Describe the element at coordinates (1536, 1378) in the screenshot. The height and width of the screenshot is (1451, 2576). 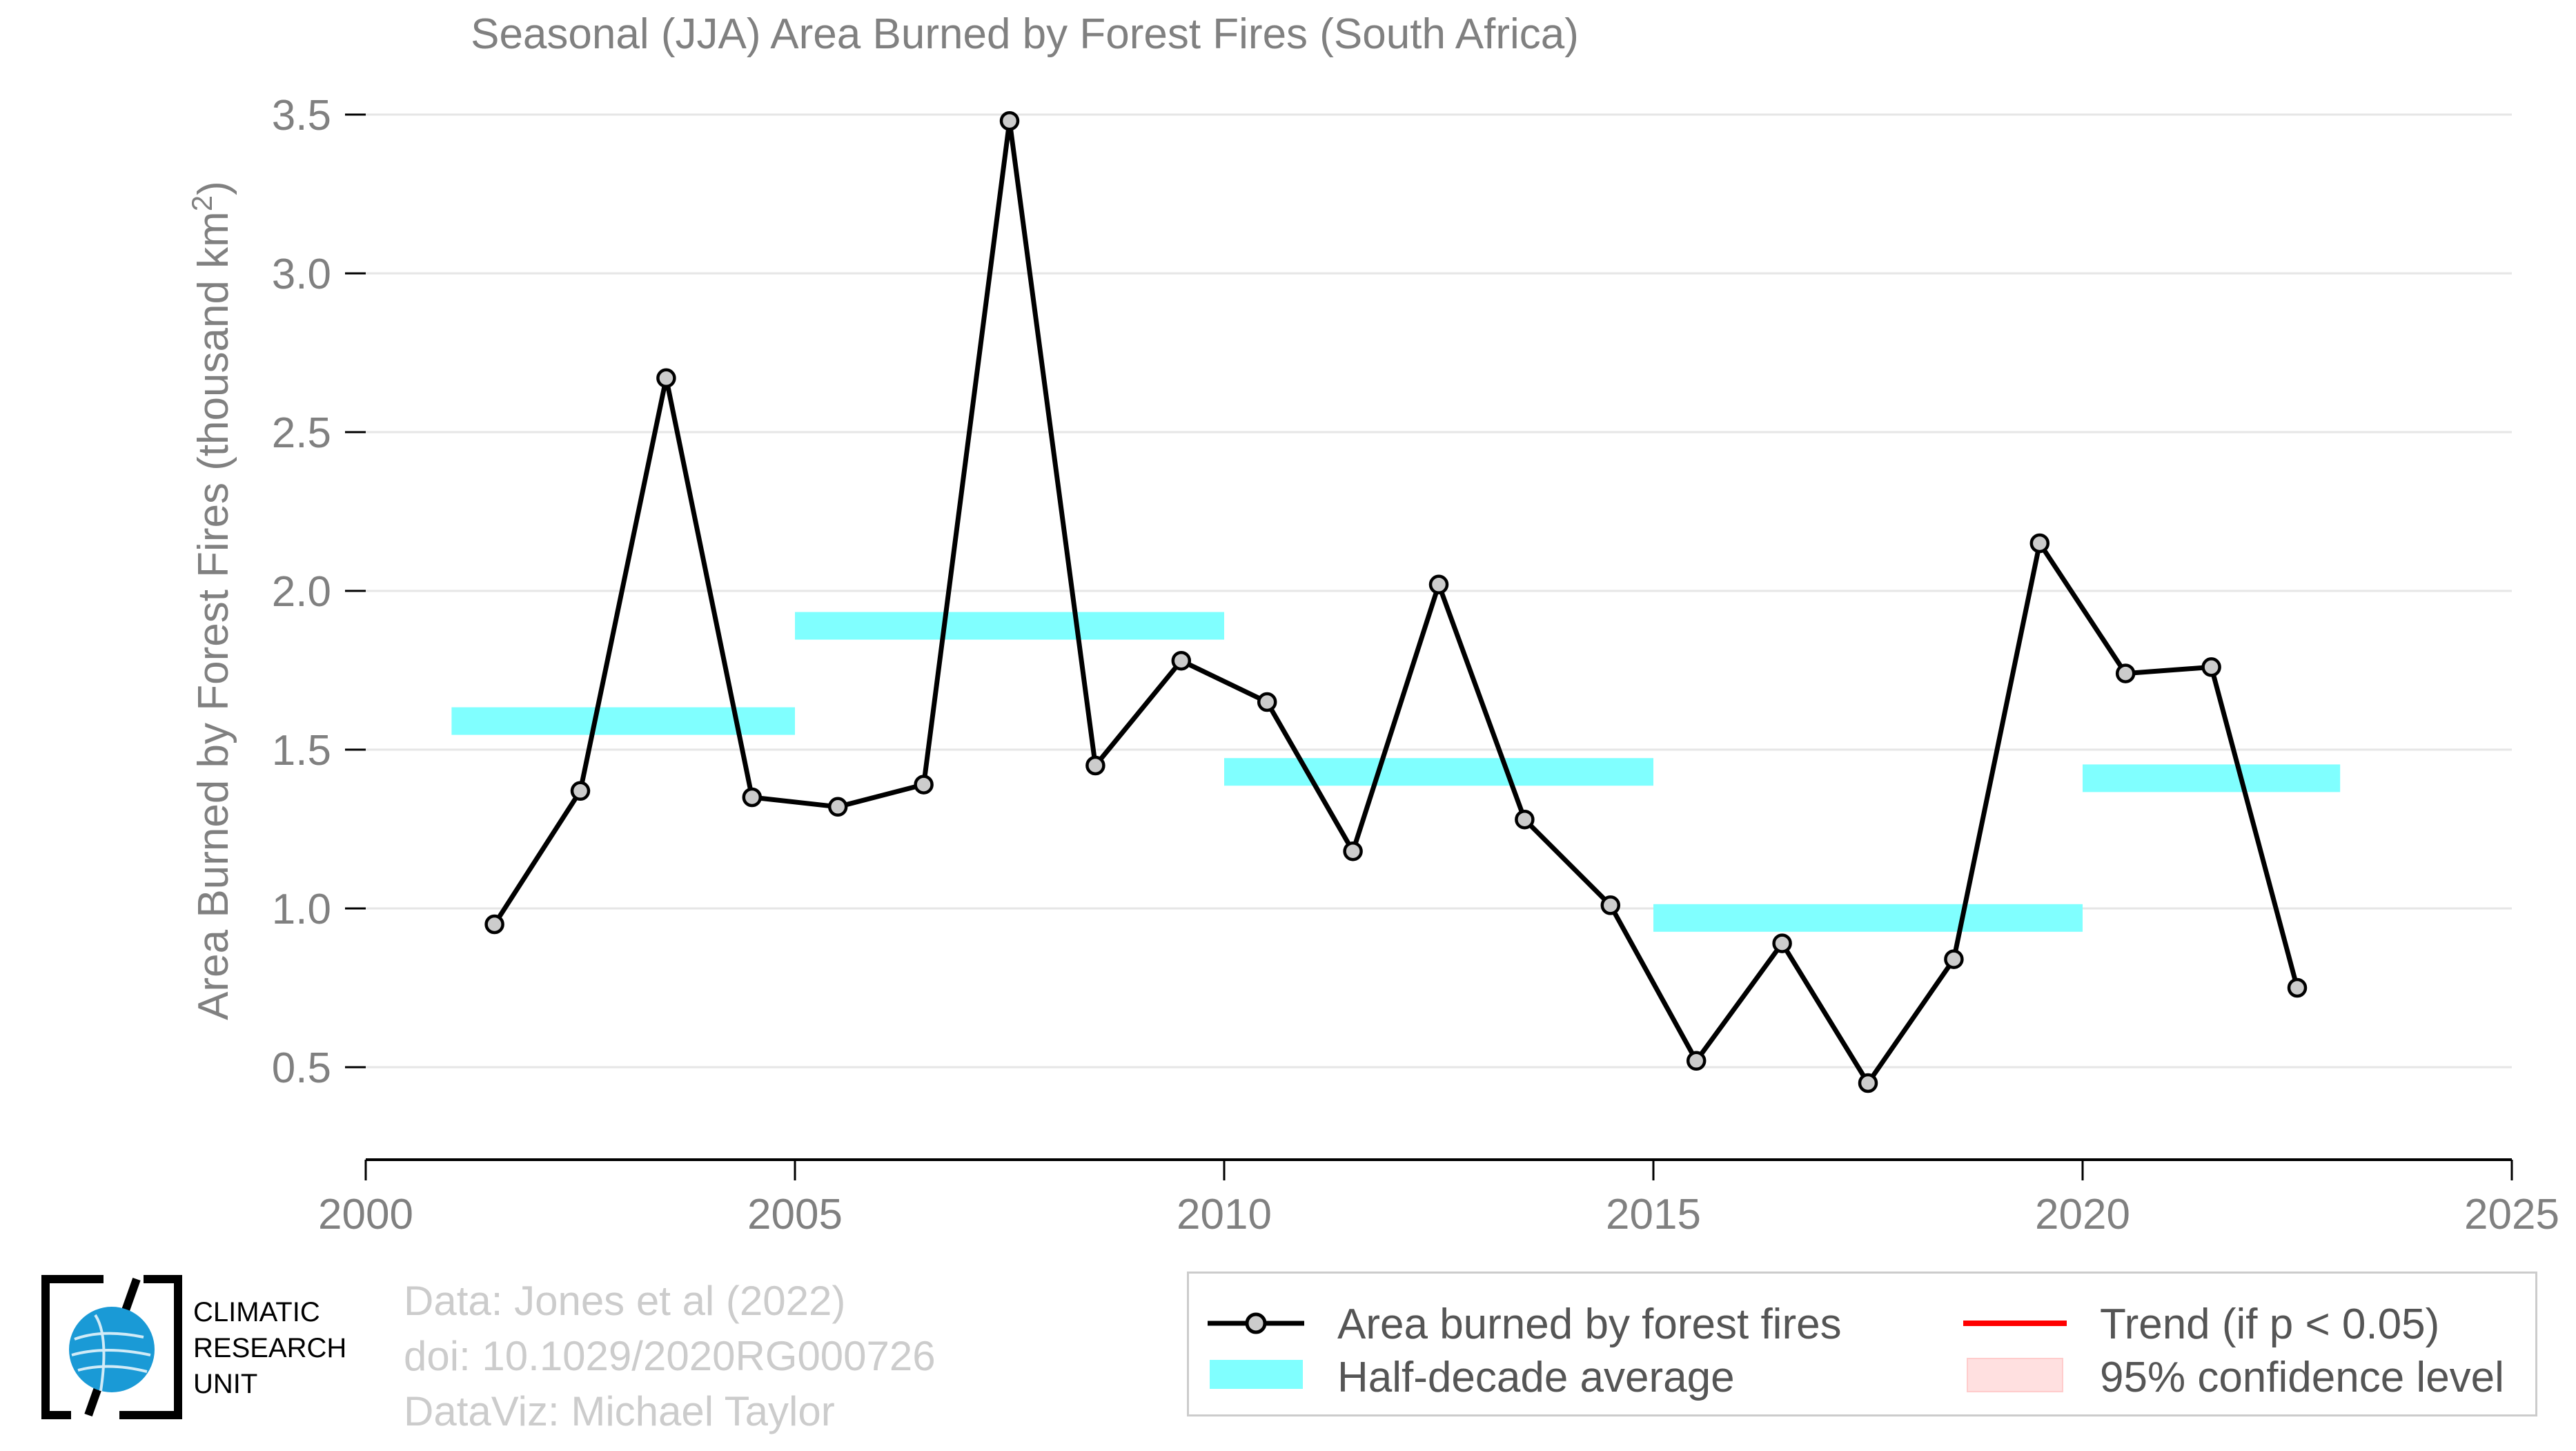
I see `legend-label-average: Half-decade average` at that location.